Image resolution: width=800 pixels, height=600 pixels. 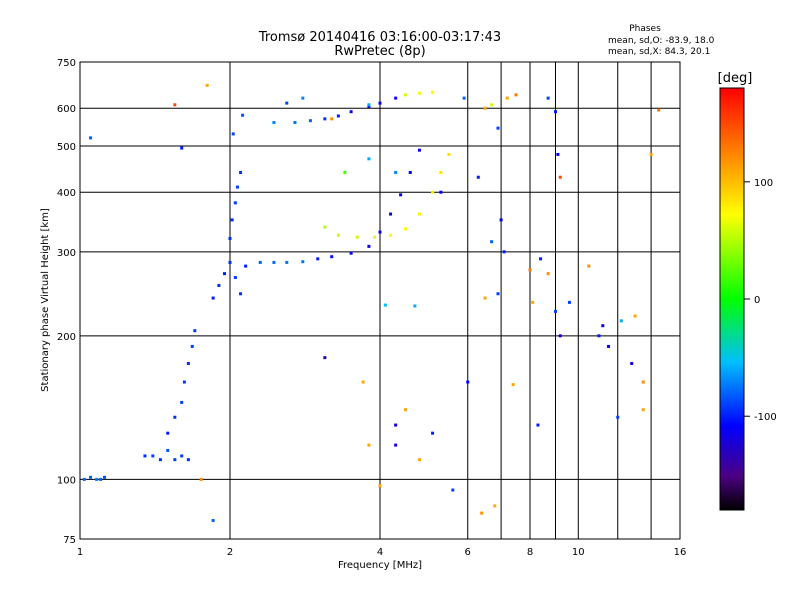 What do you see at coordinates (757, 300) in the screenshot?
I see `colorbar-tick-label: 0` at bounding box center [757, 300].